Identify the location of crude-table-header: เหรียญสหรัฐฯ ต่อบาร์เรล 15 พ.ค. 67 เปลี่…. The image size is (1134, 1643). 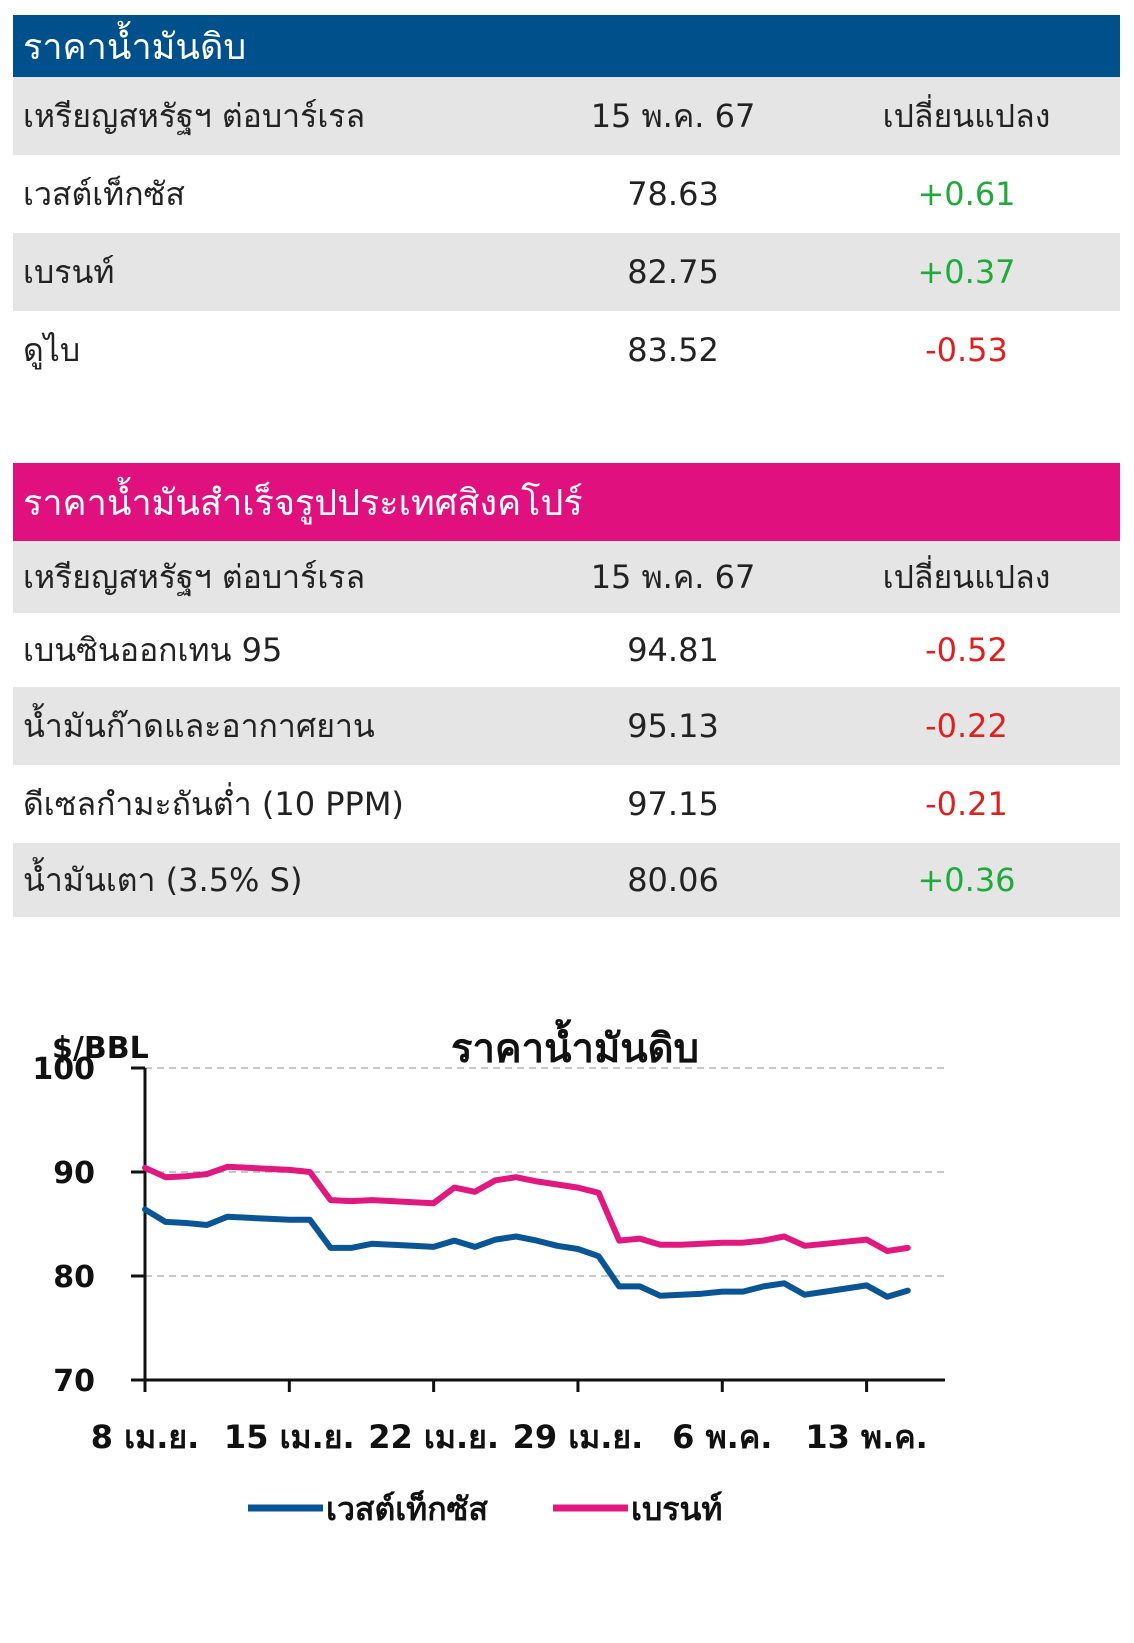
(566, 116).